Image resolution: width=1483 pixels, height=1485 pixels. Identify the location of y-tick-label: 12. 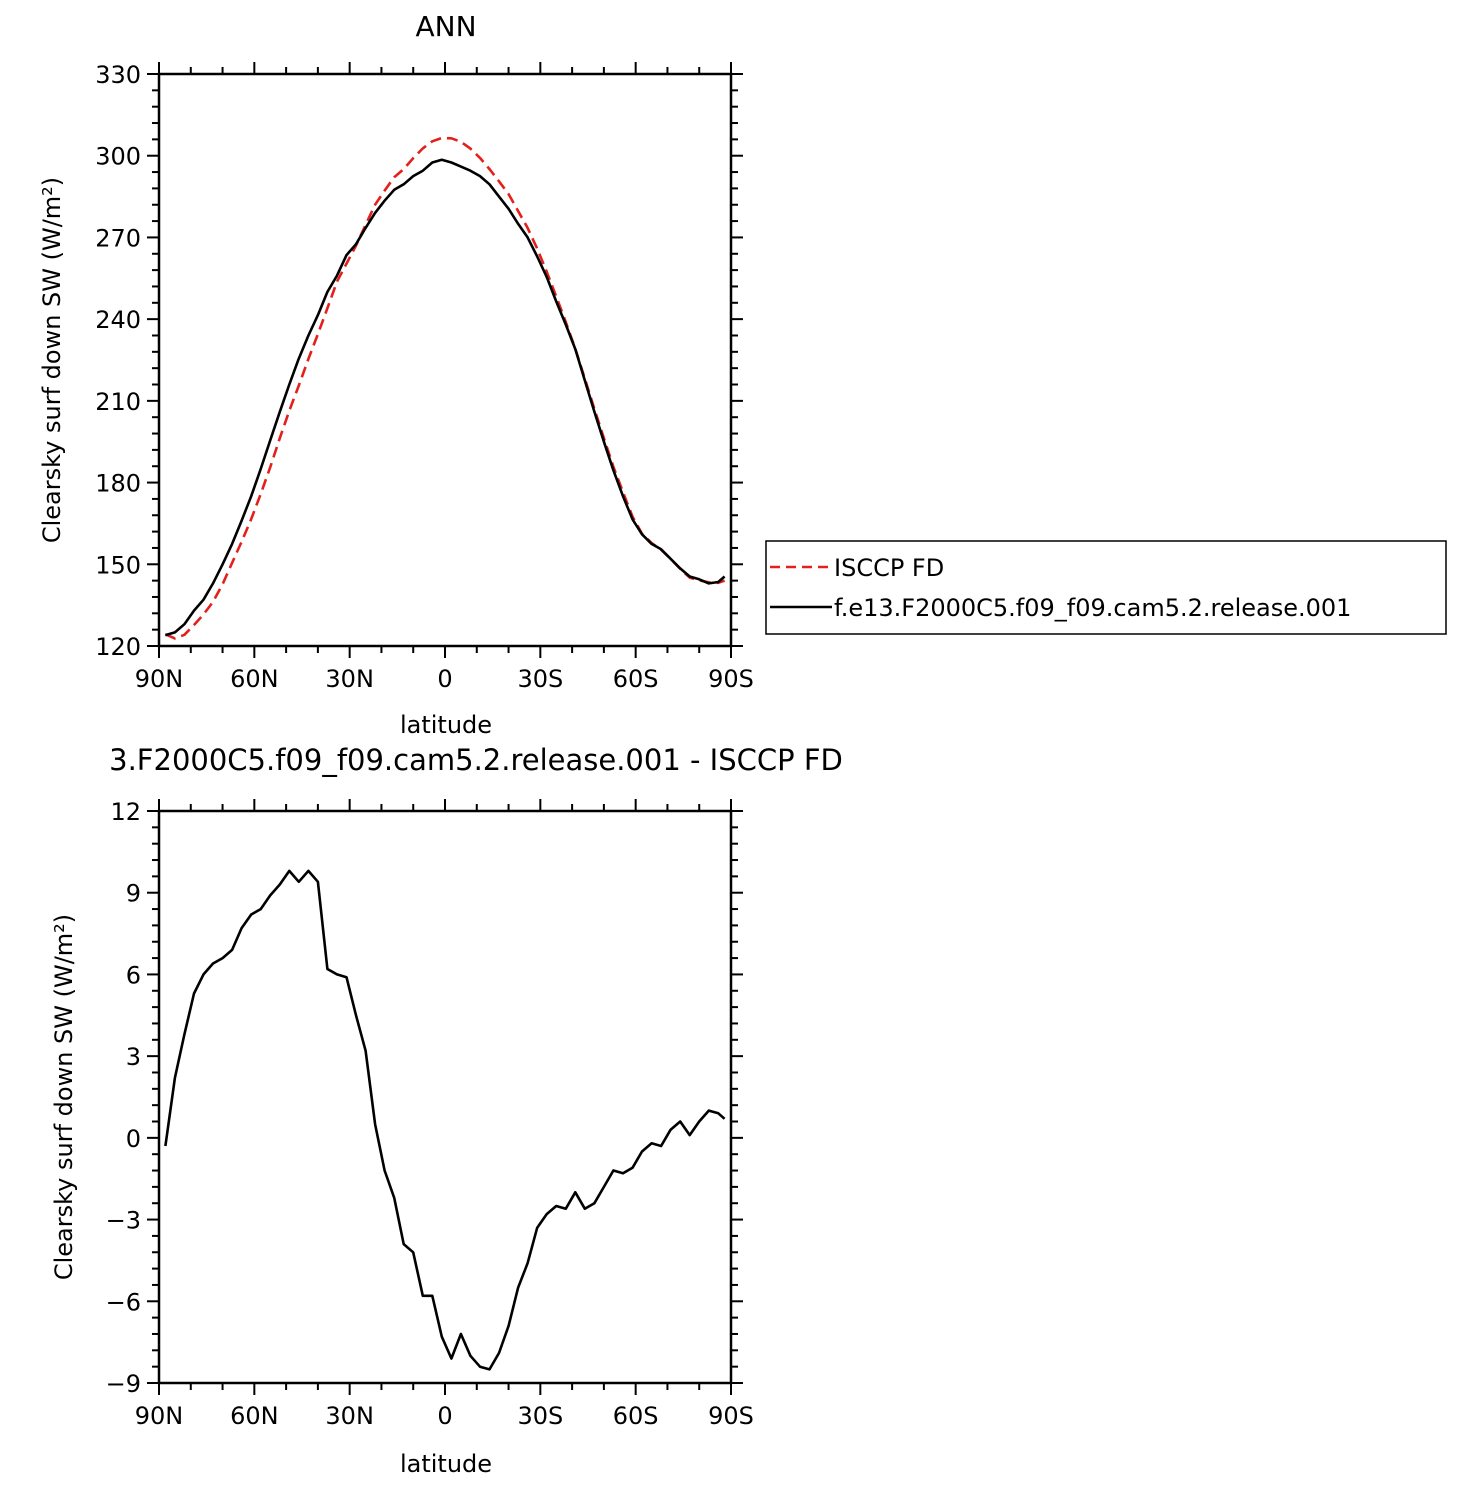
(125, 812).